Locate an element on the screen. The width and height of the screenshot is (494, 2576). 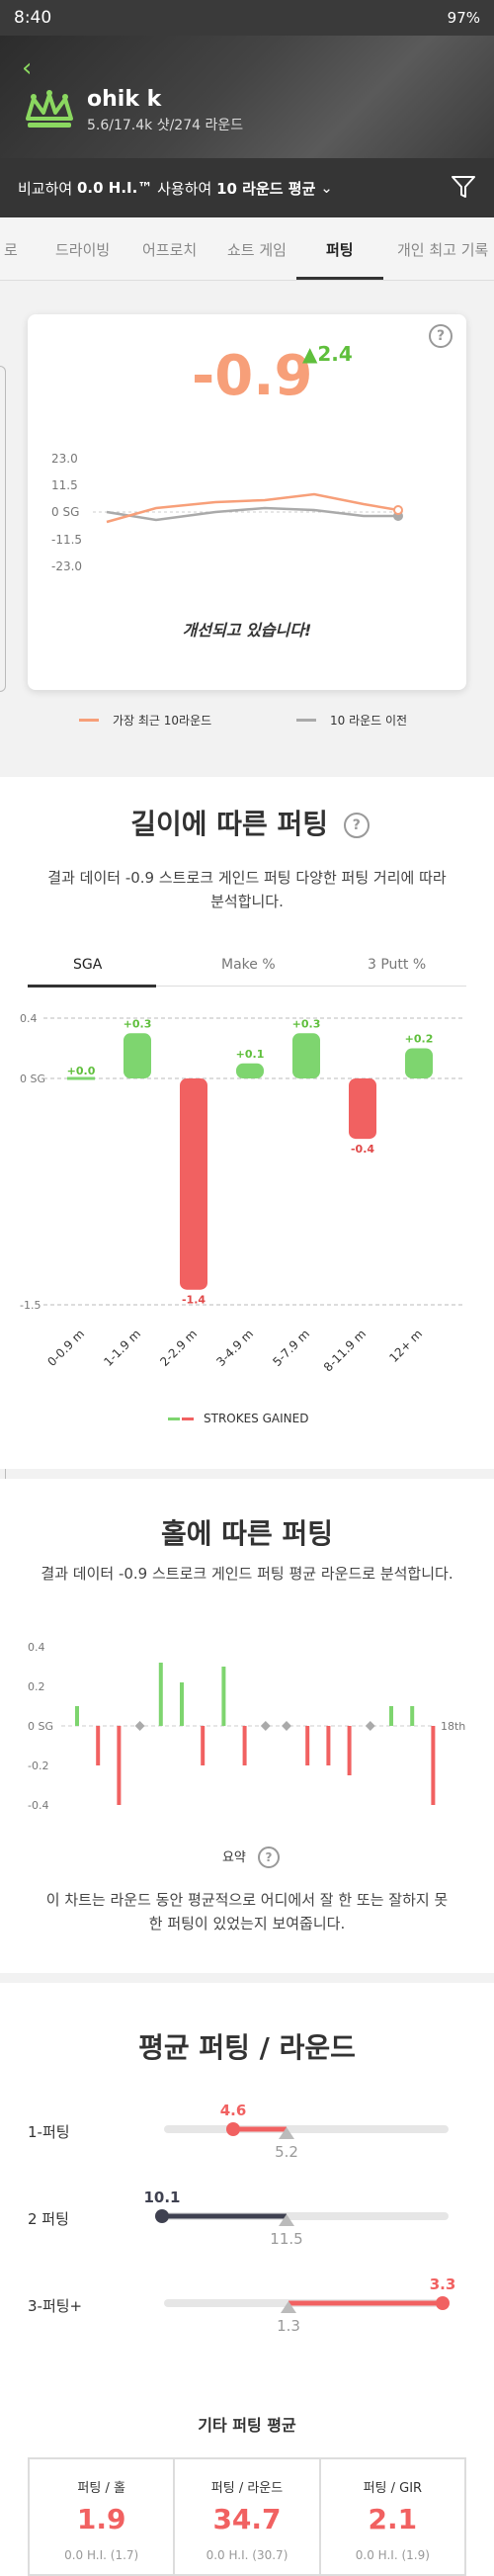
box-sub: 0.0 H.I. (30.7) is located at coordinates (247, 2555).